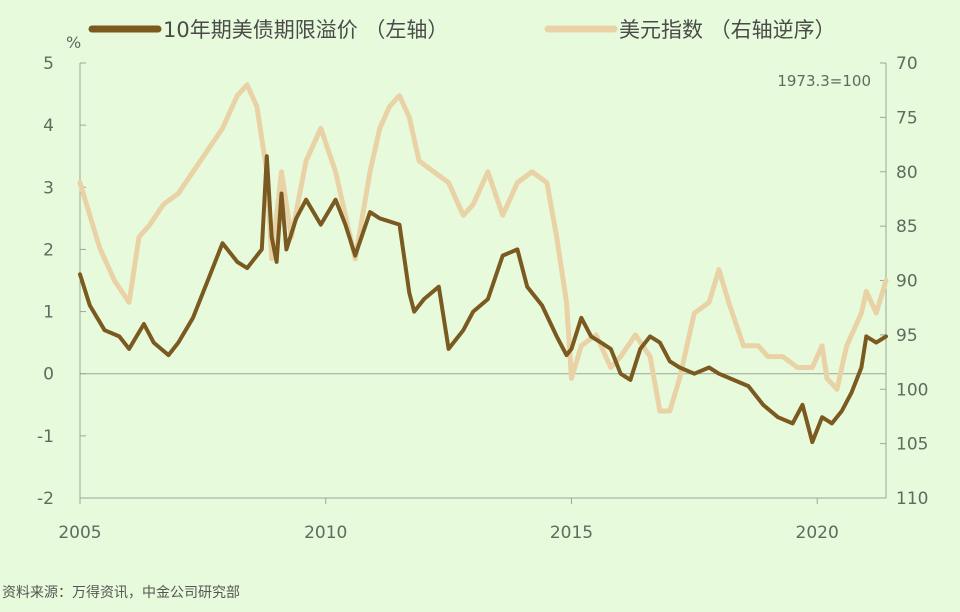  What do you see at coordinates (305, 30) in the screenshot?
I see `legend-label-term-premium: 10年期美债期限溢价 （左轴）` at bounding box center [305, 30].